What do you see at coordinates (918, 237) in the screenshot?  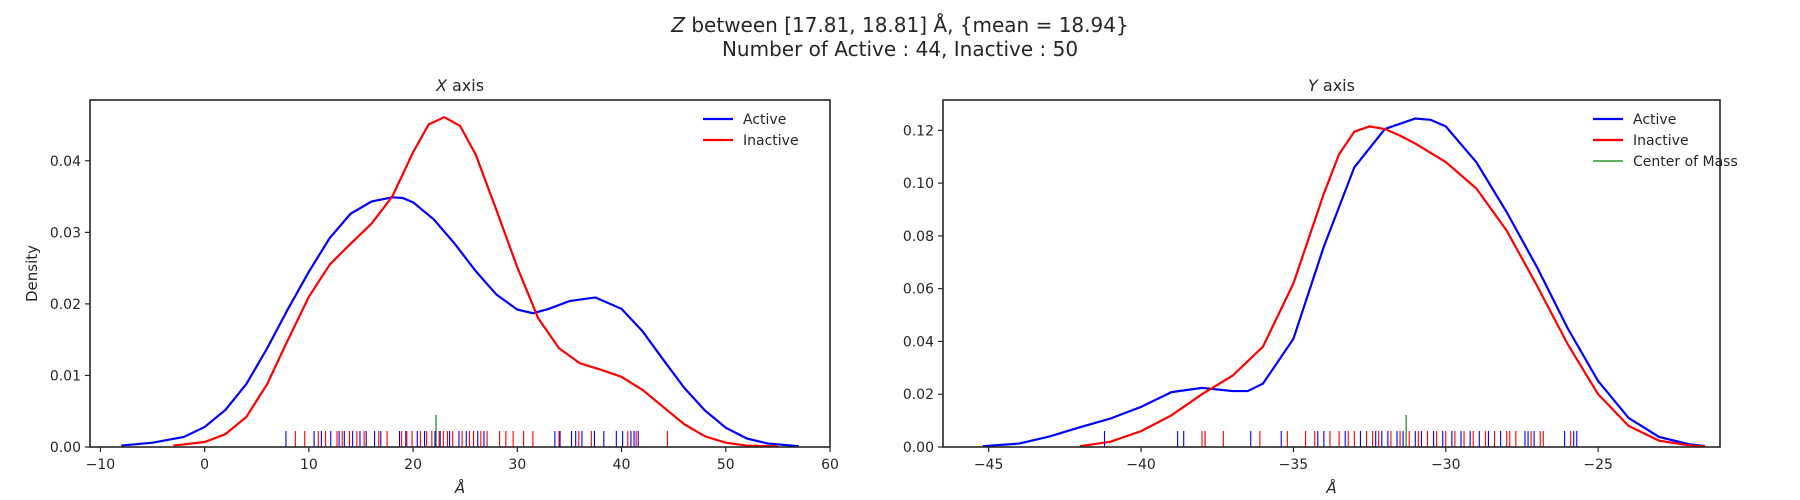 I see `y-tick-label: 0.08` at bounding box center [918, 237].